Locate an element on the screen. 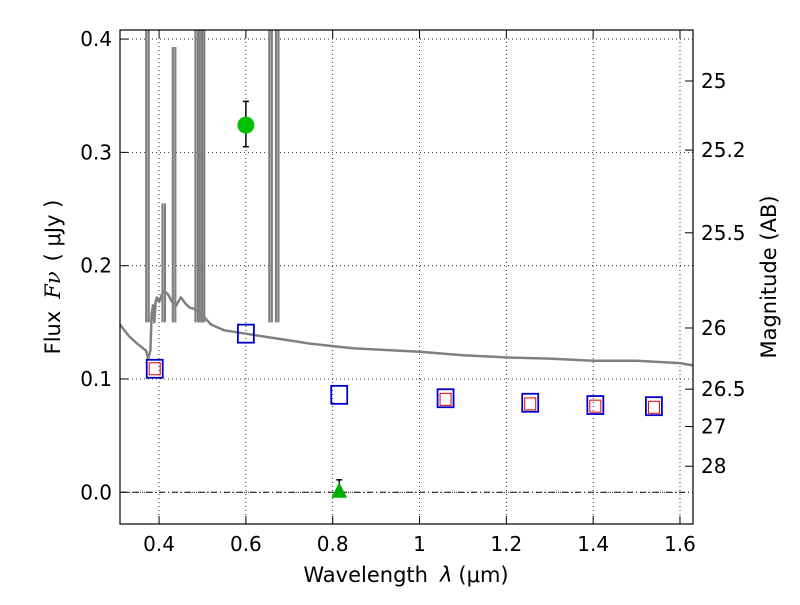  y-axis-ticks: 0.0 0.1 0.2 0.3 0.4 is located at coordinates (104, 265).